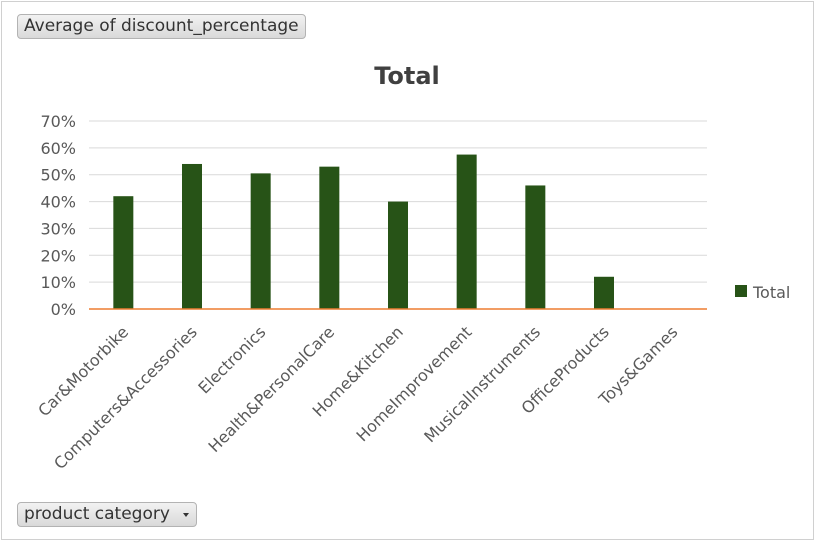 The width and height of the screenshot is (815, 541). What do you see at coordinates (63, 309) in the screenshot?
I see `y-tick-label: 0%` at bounding box center [63, 309].